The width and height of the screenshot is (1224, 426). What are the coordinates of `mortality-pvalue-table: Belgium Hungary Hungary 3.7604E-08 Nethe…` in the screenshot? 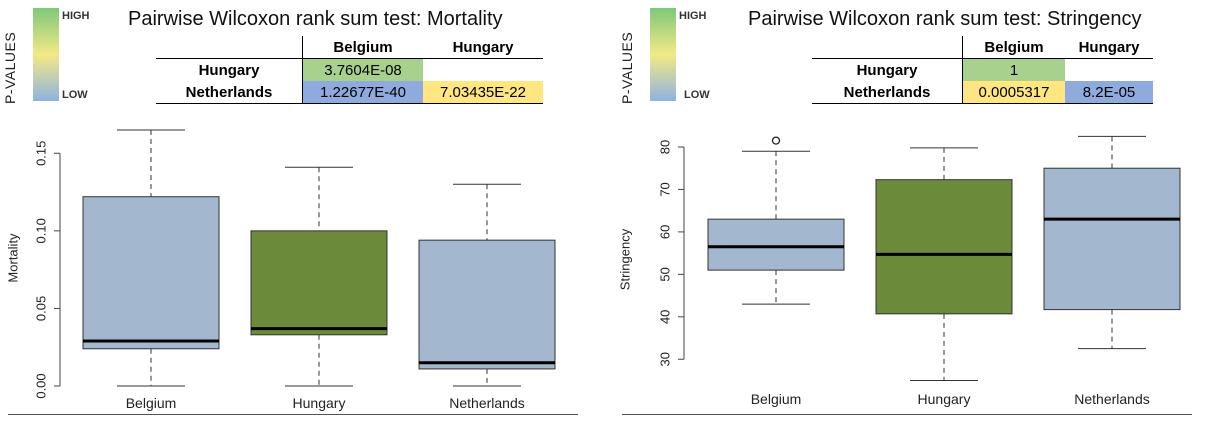 It's located at (349, 70).